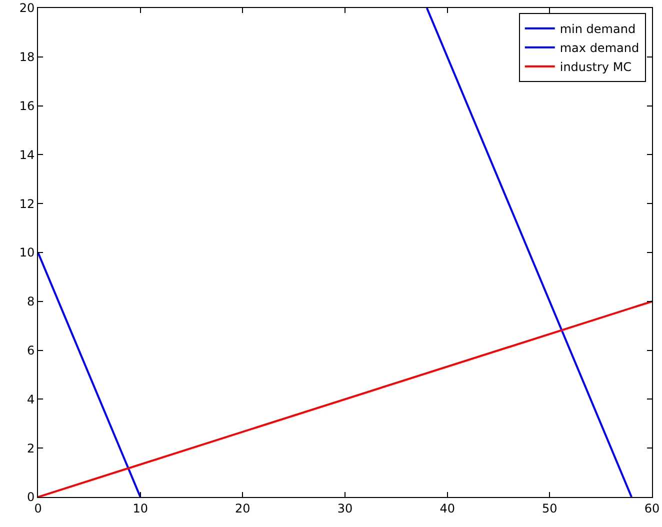 This screenshot has width=662, height=527. I want to click on legend-label: max demand, so click(600, 48).